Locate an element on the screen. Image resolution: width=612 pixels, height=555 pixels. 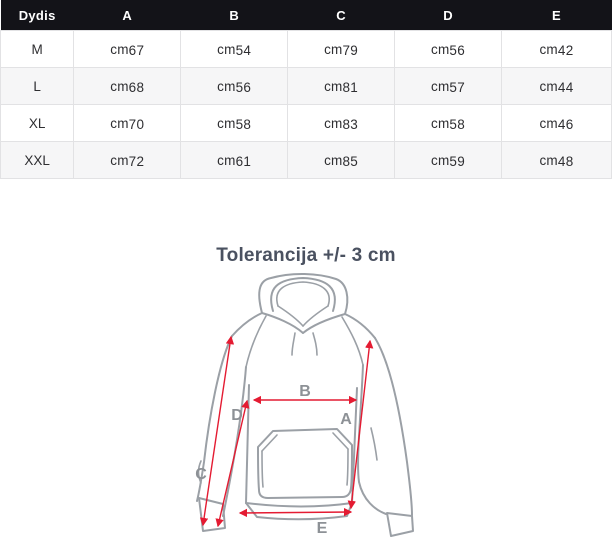
value-number: 81 is located at coordinates (350, 87).